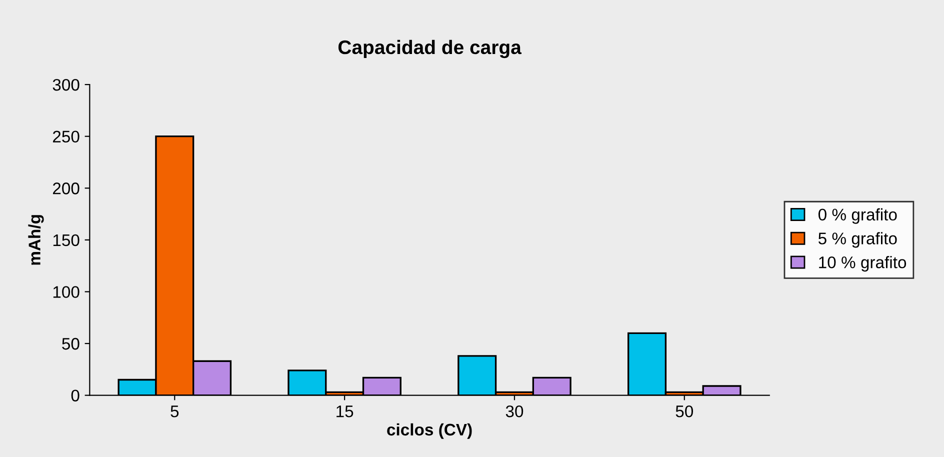 The width and height of the screenshot is (944, 457). I want to click on legend-label: 5 % grafito, so click(857, 240).